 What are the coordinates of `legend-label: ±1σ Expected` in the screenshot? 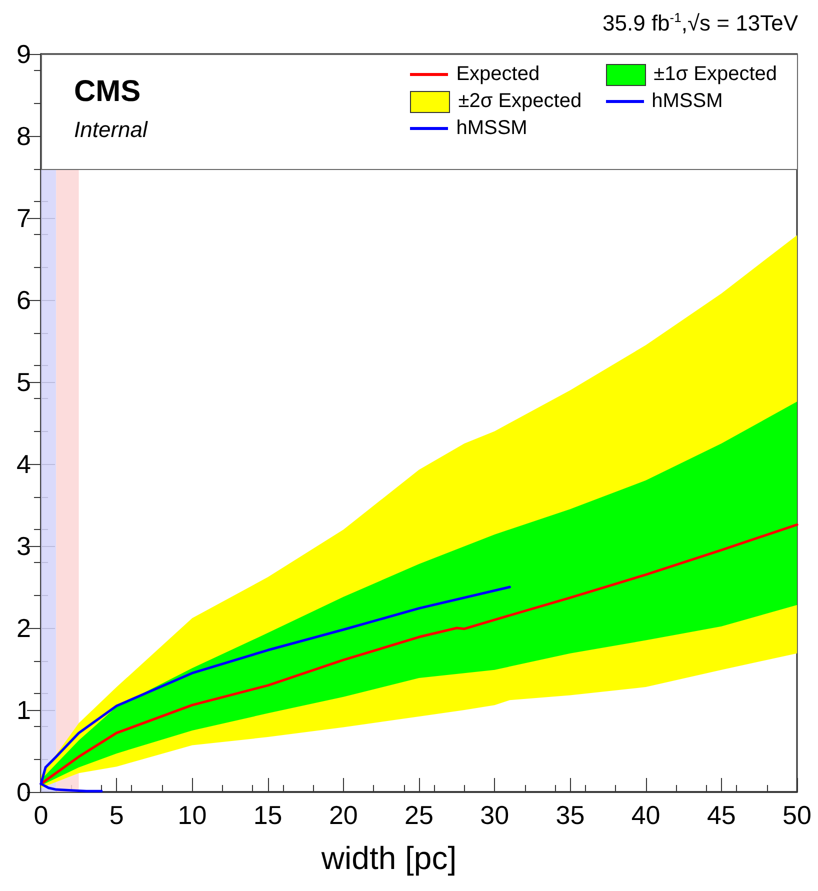 It's located at (715, 74).